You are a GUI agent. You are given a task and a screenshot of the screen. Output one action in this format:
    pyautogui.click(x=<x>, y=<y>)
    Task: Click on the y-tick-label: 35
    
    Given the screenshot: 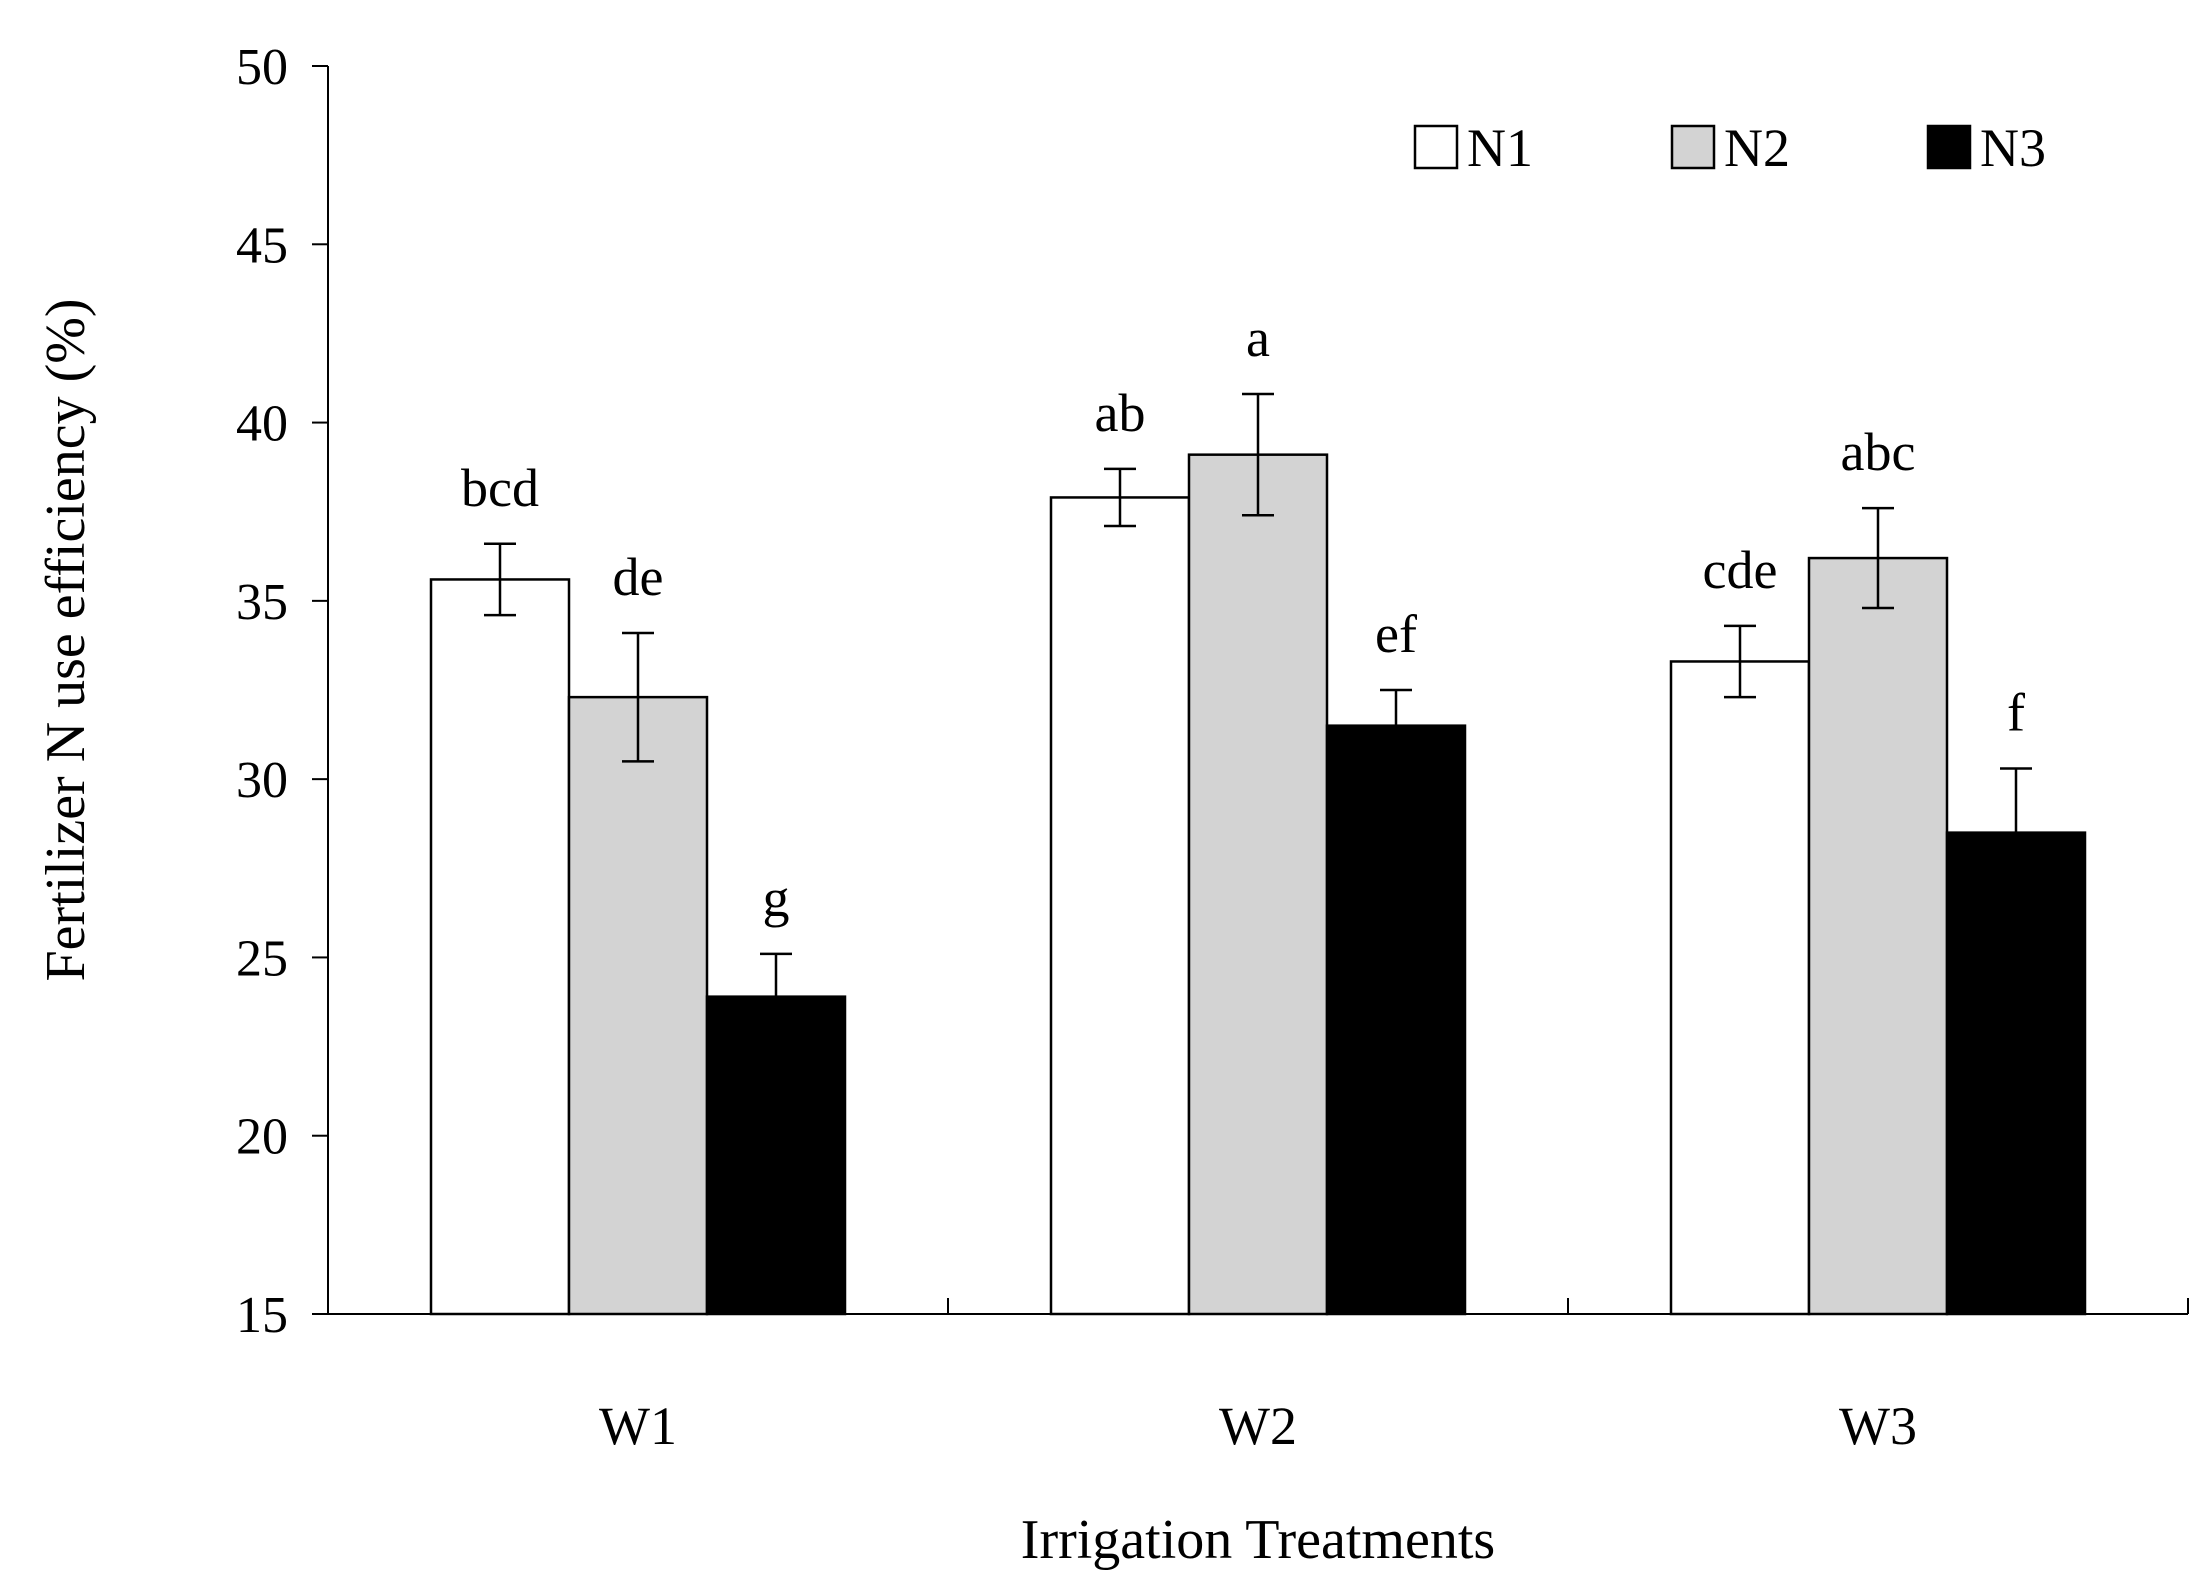 What is the action you would take?
    pyautogui.click(x=262, y=602)
    